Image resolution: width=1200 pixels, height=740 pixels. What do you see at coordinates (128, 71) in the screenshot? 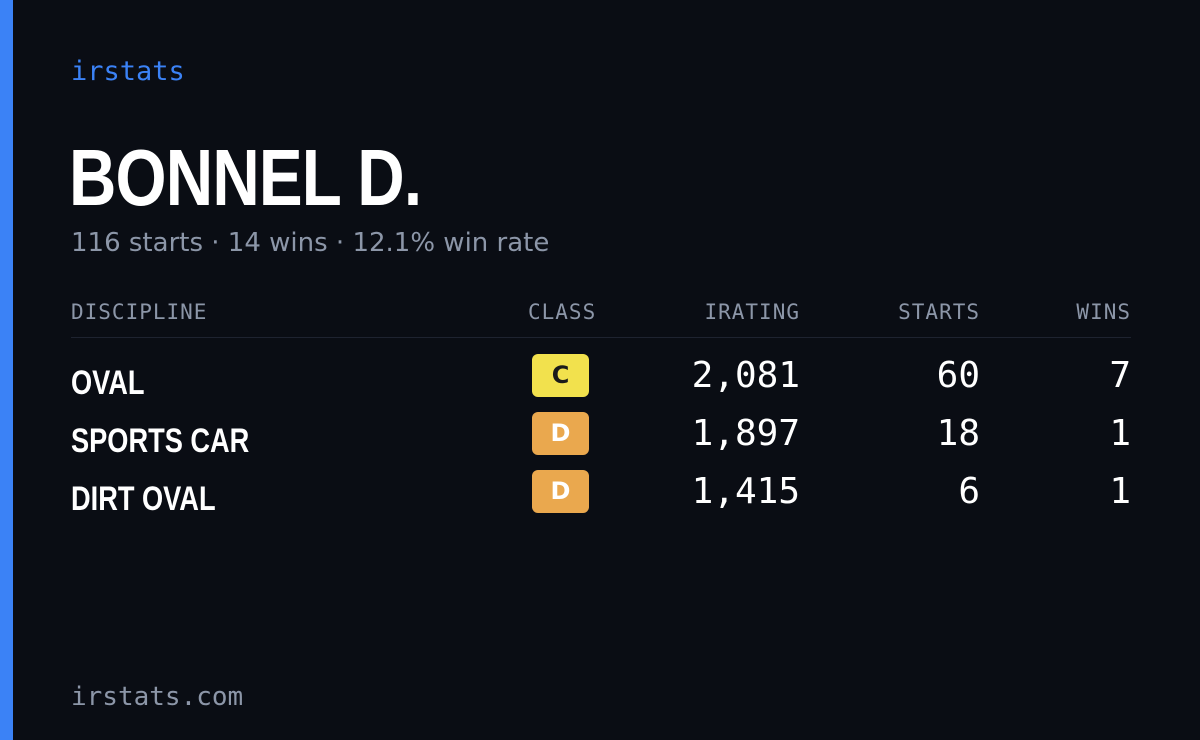
I see `brand-logo: irstats` at bounding box center [128, 71].